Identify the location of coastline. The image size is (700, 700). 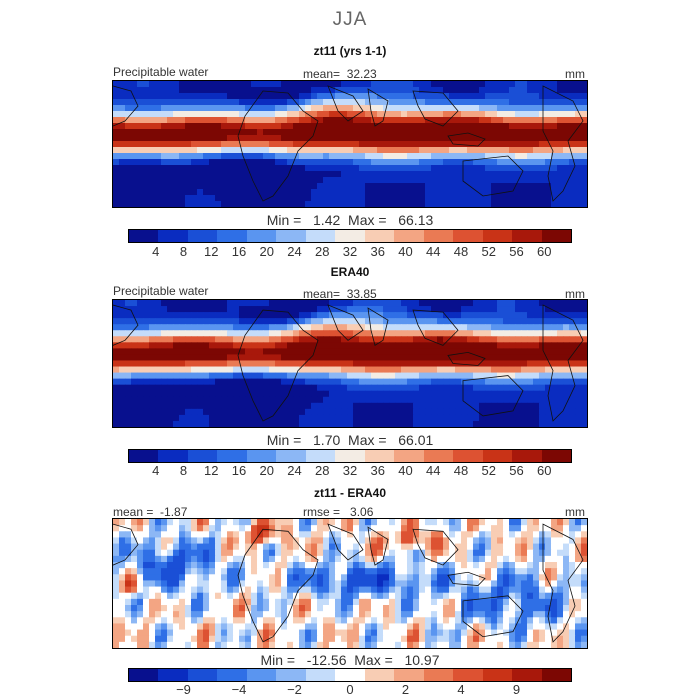
(466, 358).